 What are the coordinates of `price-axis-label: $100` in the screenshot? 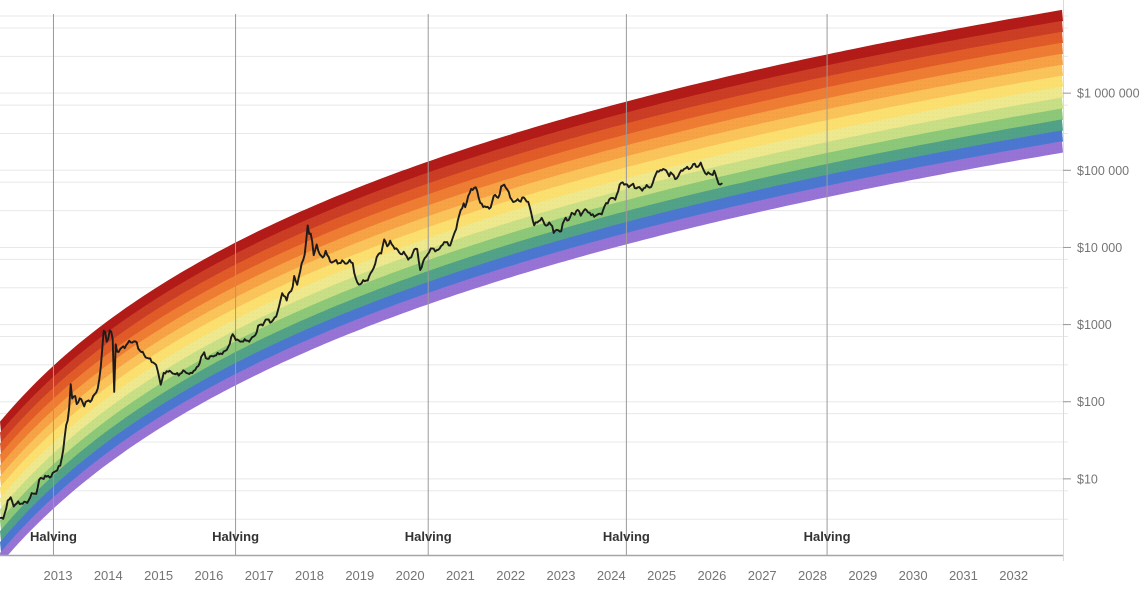 It's located at (1091, 402).